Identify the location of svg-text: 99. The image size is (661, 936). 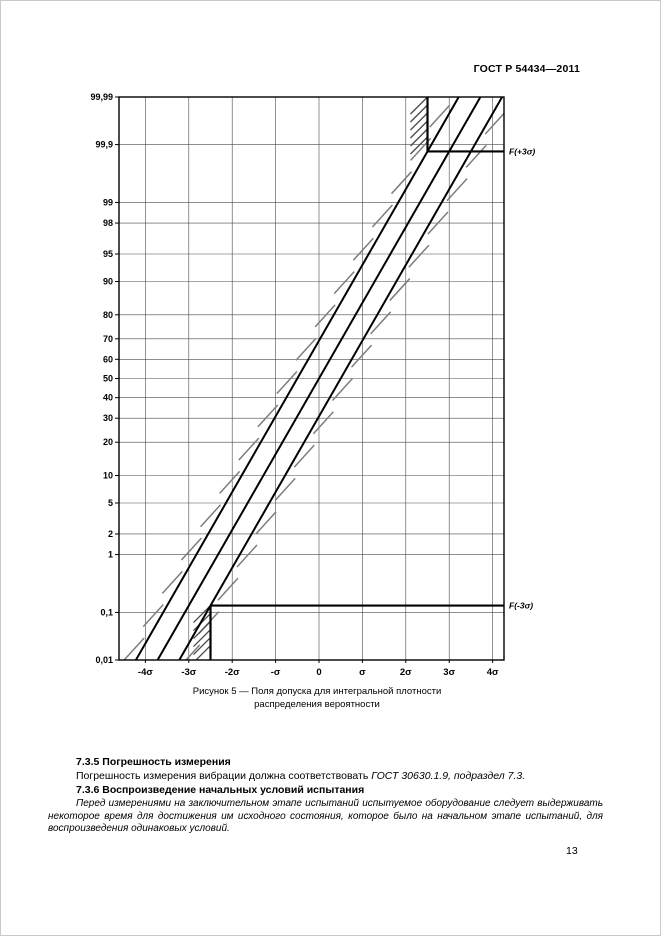
(108, 202).